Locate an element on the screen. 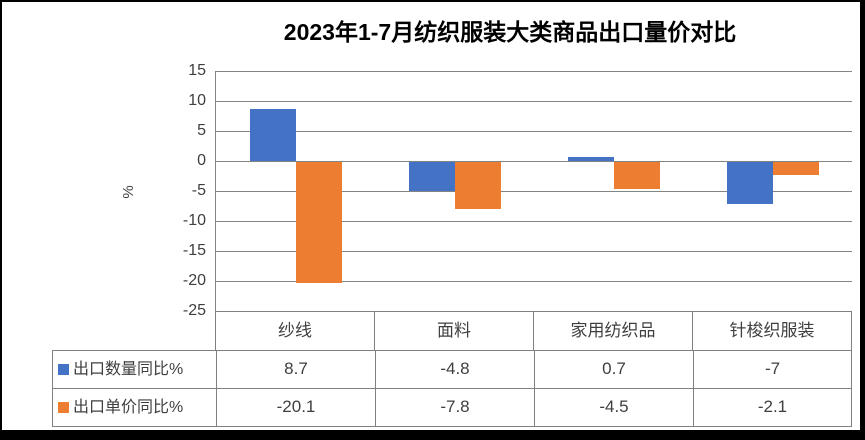 This screenshot has height=440, width=865. y-axis-tick-label: -10 is located at coordinates (194, 220).